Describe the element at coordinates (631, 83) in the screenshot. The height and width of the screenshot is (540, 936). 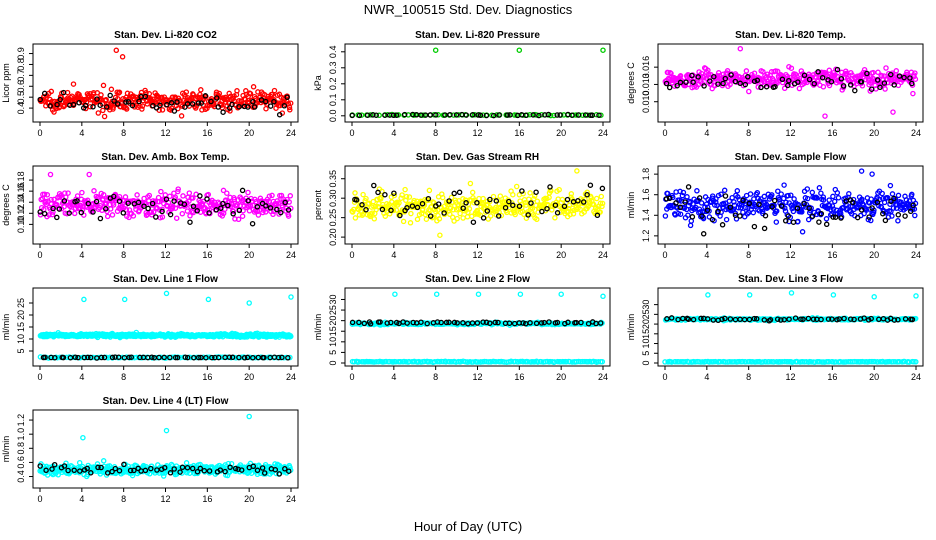
I see `panel-ylabel: degrees C` at that location.